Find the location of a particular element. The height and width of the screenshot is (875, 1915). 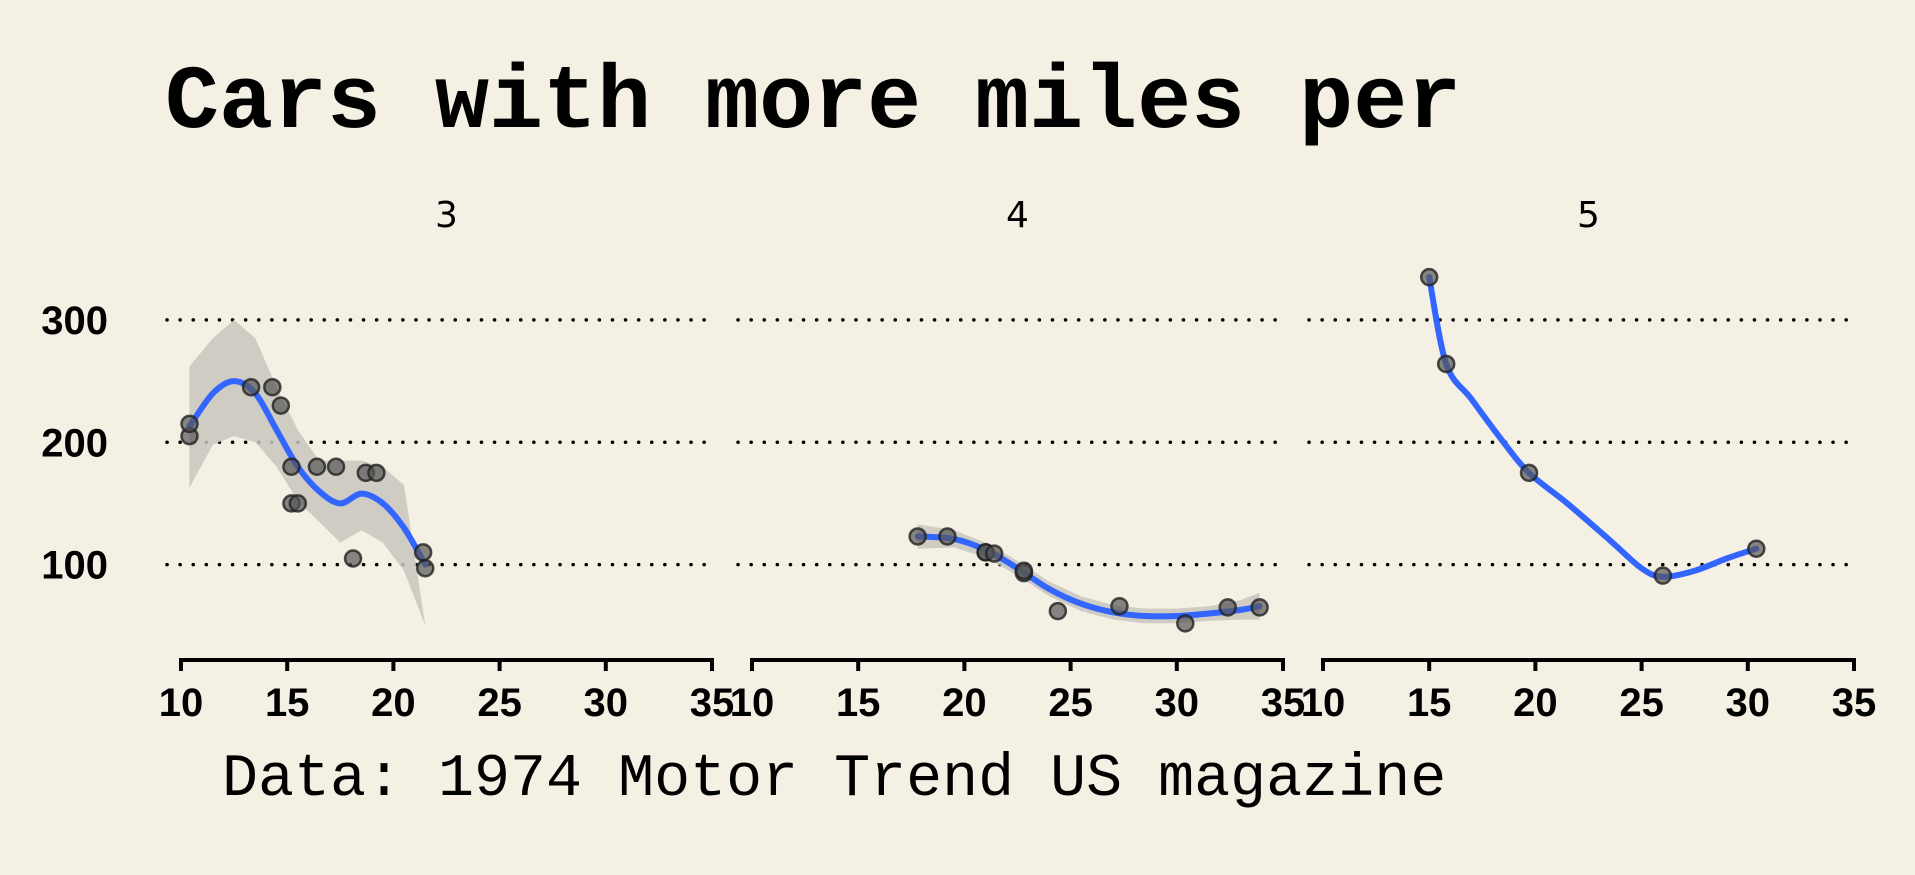

confidence-band is located at coordinates (307, 472).